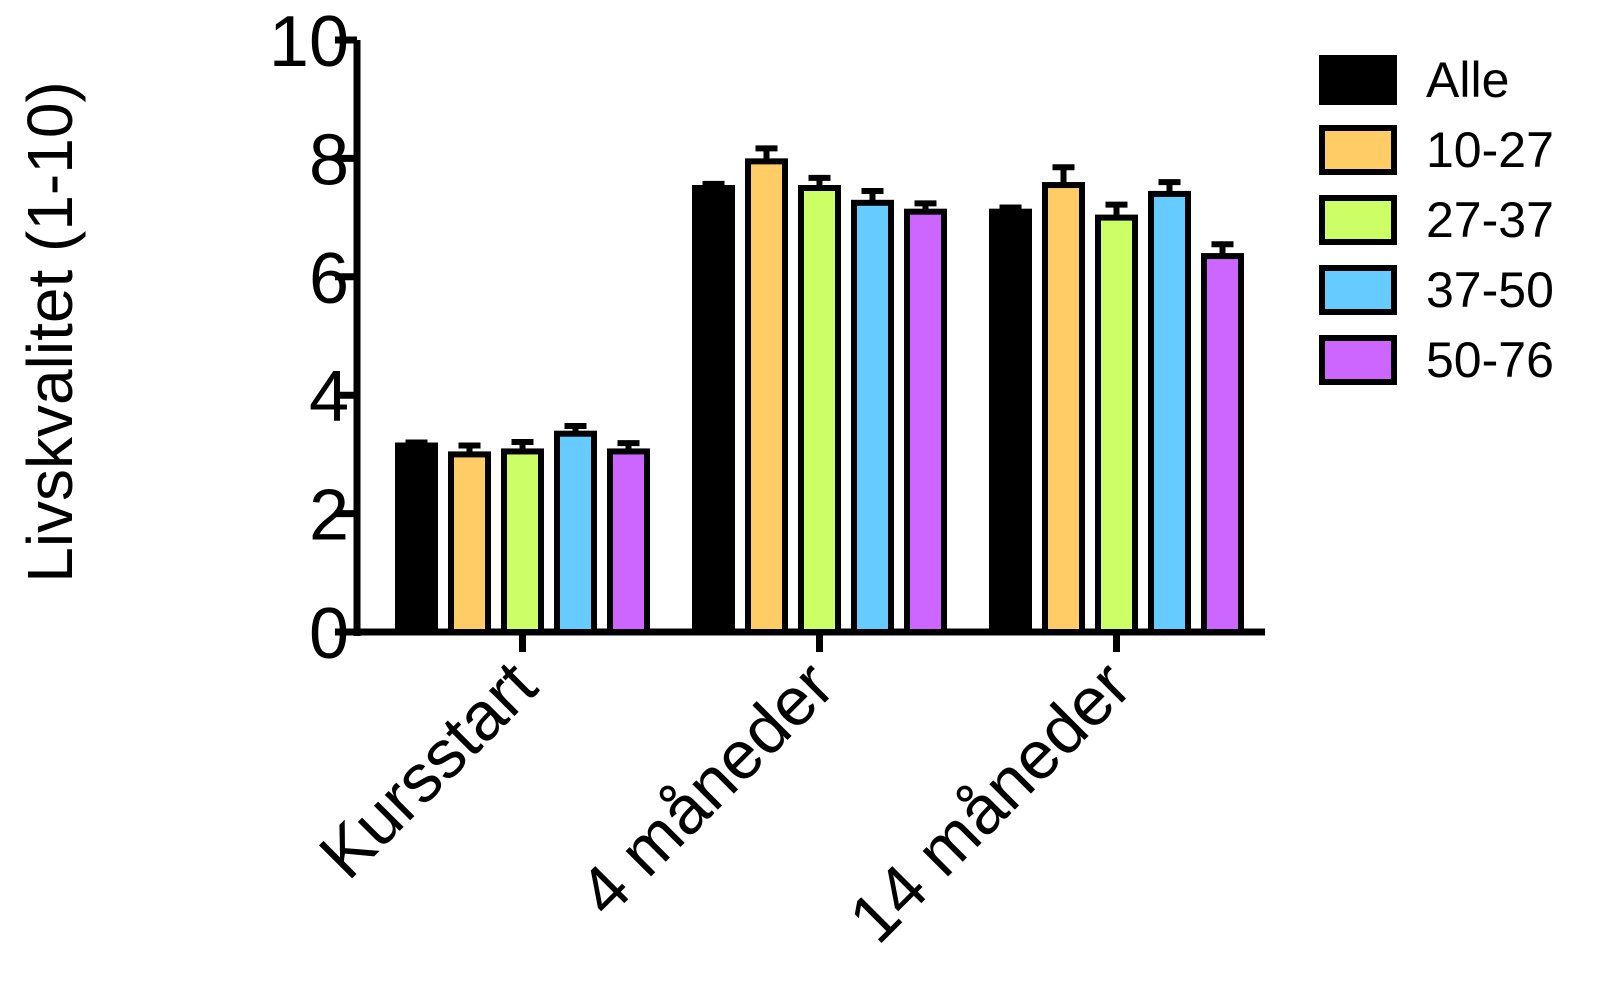  Describe the element at coordinates (706, 789) in the screenshot. I see `x-category-label: 4 måneder` at that location.